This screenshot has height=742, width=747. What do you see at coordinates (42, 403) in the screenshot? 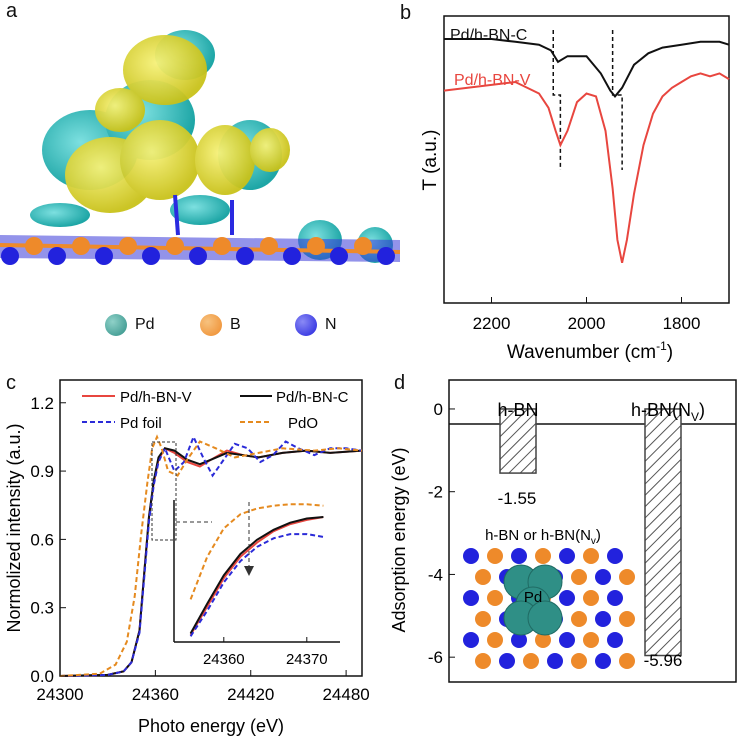
I see `y-tick-label: 1.2` at bounding box center [42, 403].